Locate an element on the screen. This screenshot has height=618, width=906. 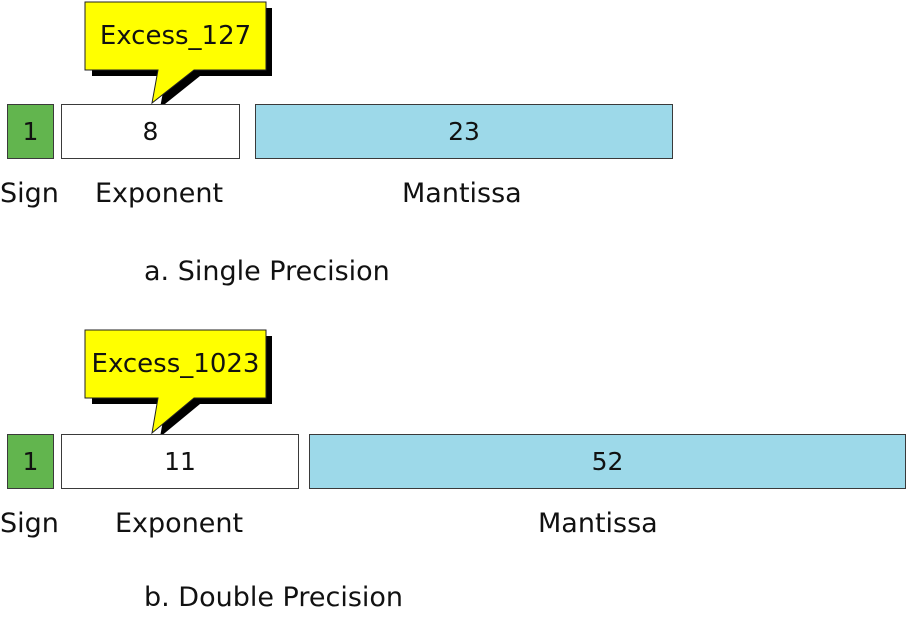
single-mantissa-label: Mantissa is located at coordinates (462, 193).